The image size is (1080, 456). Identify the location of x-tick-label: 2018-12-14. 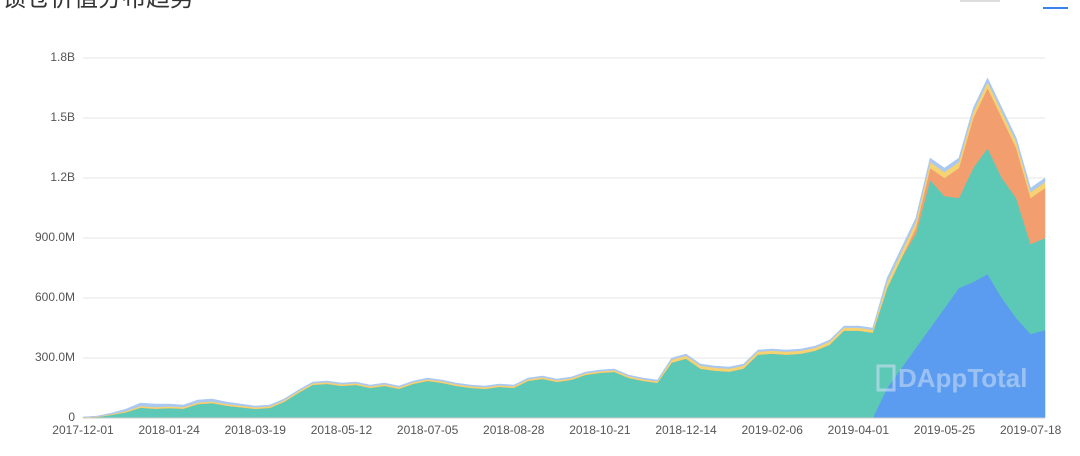
(686, 430).